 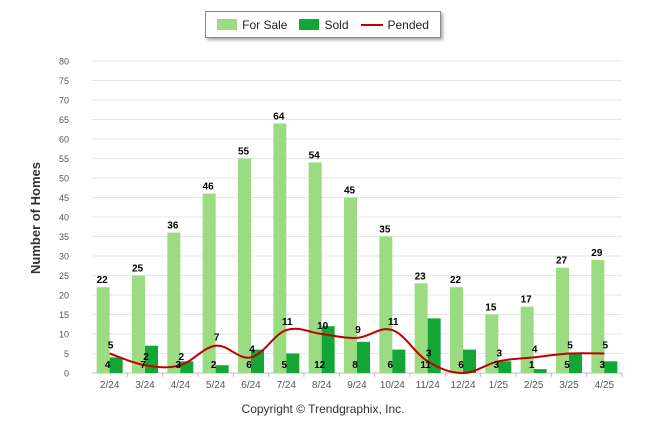 What do you see at coordinates (64, 198) in the screenshot?
I see `y-tick-label: 45` at bounding box center [64, 198].